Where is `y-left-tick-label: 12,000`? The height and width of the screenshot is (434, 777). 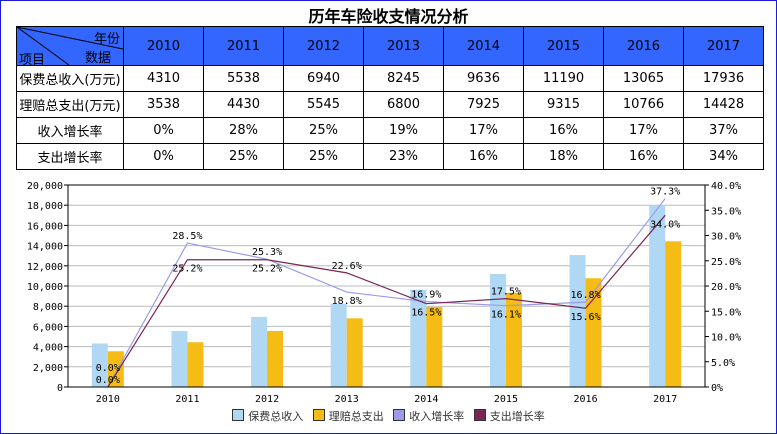
y-left-tick-label: 12,000 is located at coordinates (45, 267).